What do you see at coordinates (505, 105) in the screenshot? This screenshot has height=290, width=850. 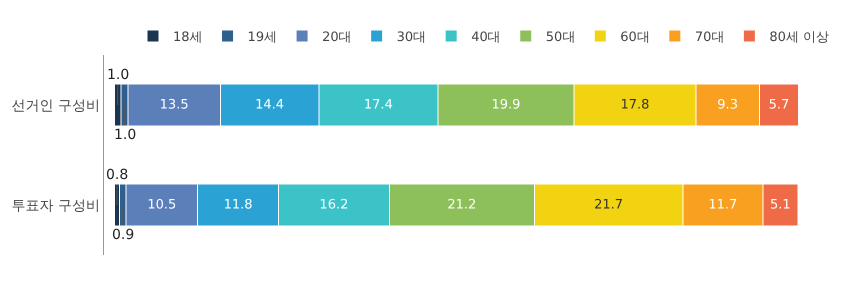 I see `data-label: 19.9` at bounding box center [505, 105].